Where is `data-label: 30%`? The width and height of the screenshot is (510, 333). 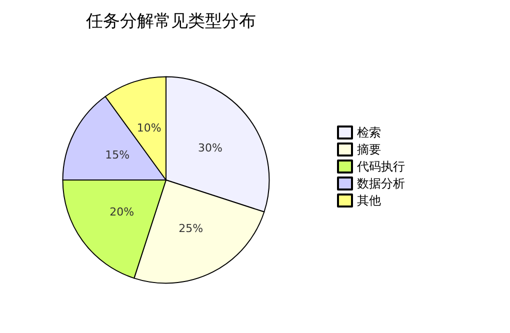 data-label: 30% is located at coordinates (210, 147).